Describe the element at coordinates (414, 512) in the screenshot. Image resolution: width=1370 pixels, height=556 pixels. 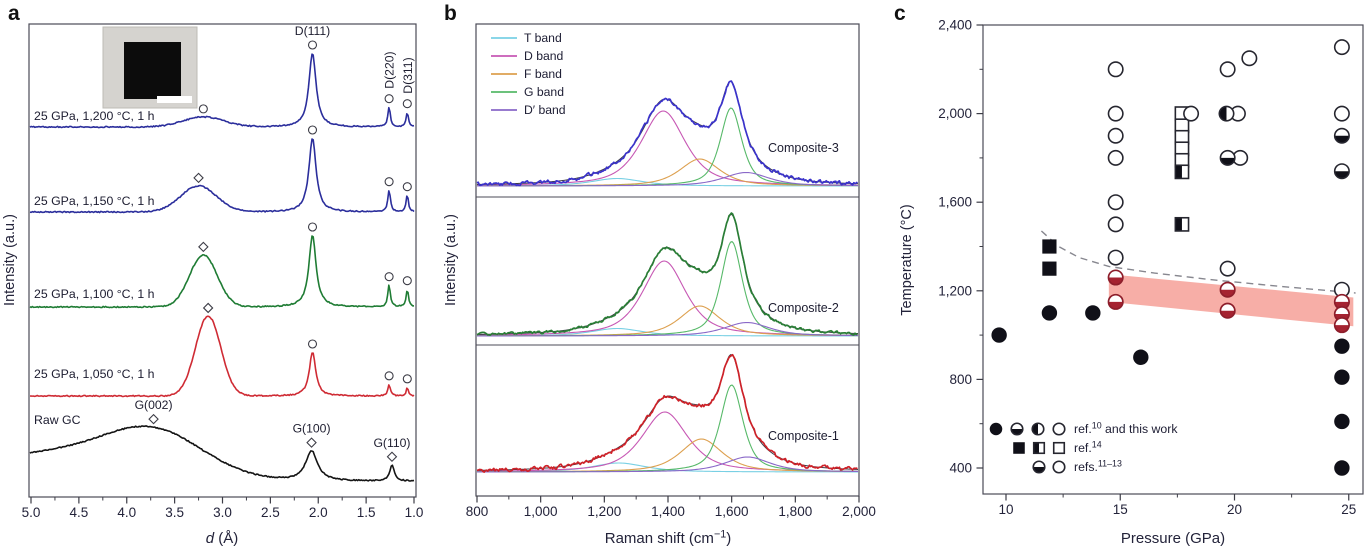
I see `x-tick-label: 1.0` at that location.